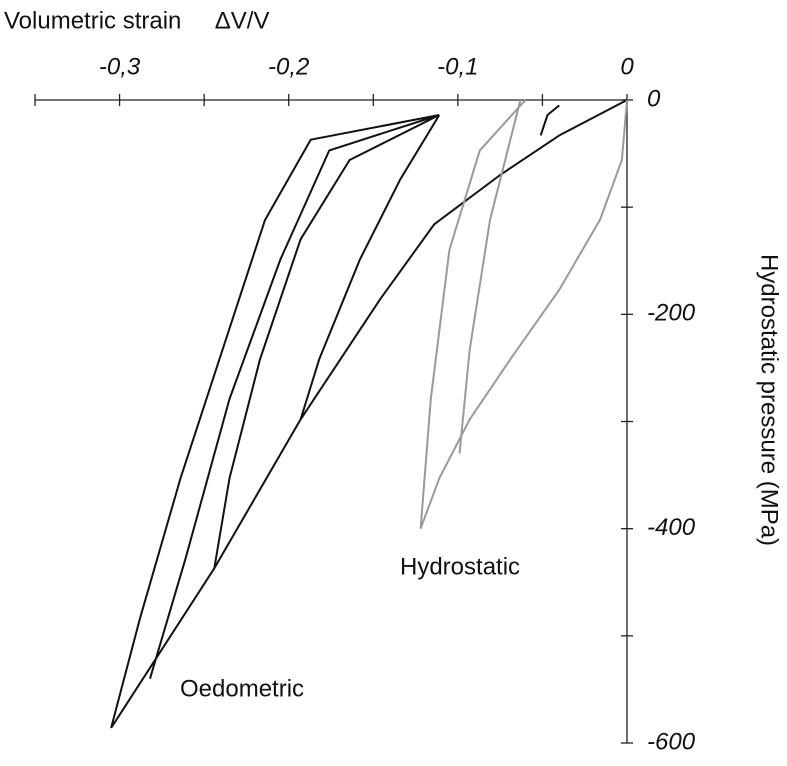 The height and width of the screenshot is (766, 787). Describe the element at coordinates (654, 98) in the screenshot. I see `y-tick-label: 0` at that location.